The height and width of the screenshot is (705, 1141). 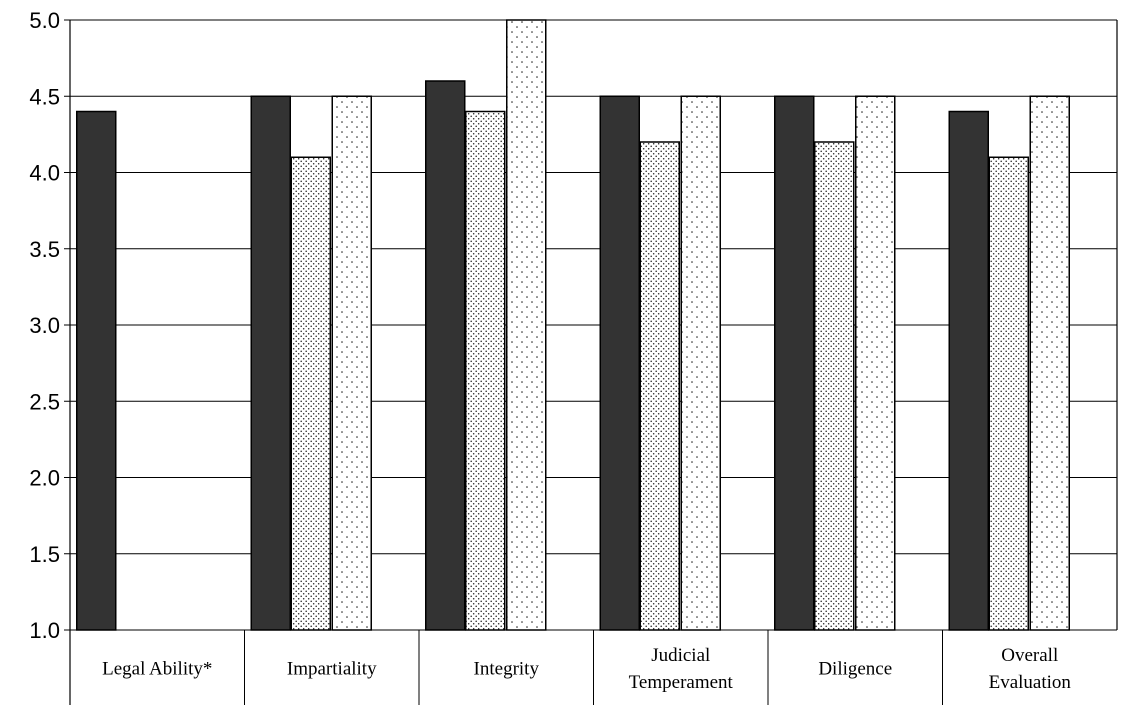 What do you see at coordinates (44, 96) in the screenshot?
I see `y-tick-label: 4.5` at bounding box center [44, 96].